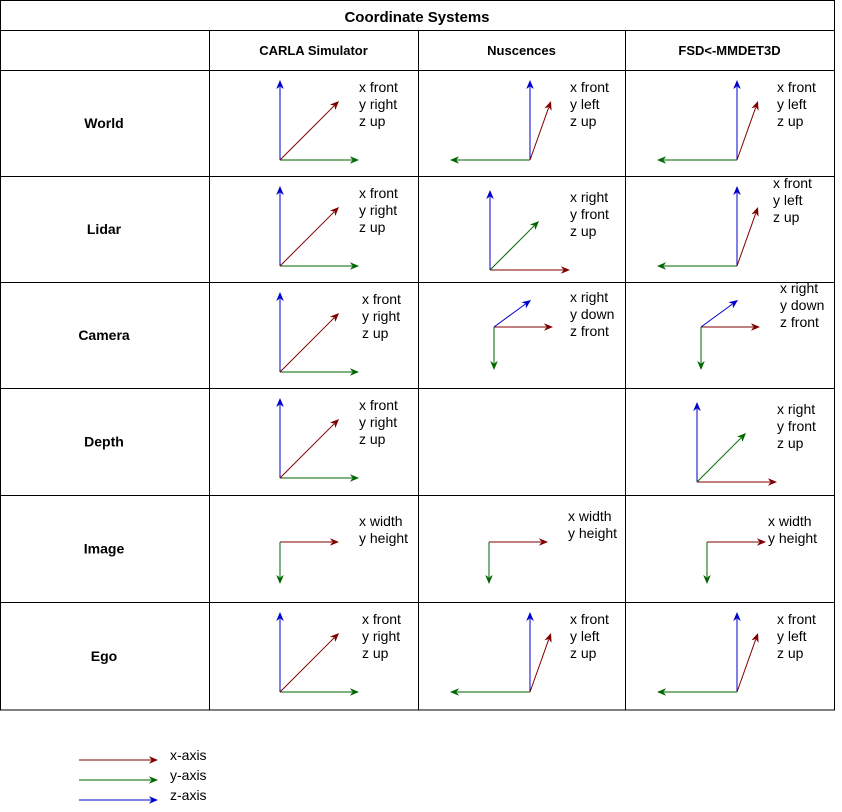 The image size is (842, 812). I want to click on column-header-nuscences: Nuscences, so click(521, 50).